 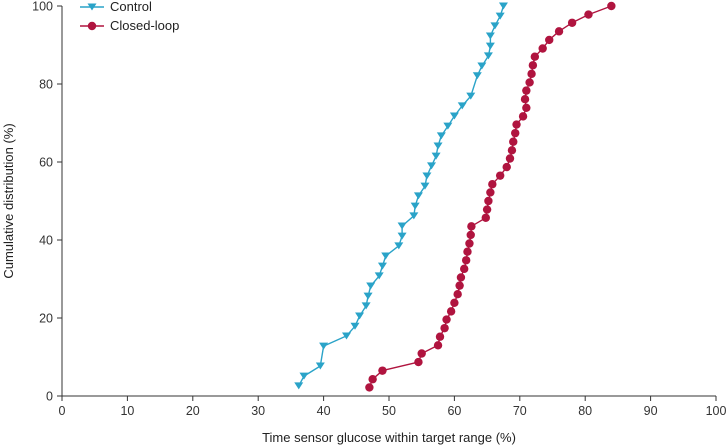 I want to click on x-tick-label: 30, so click(x=258, y=411).